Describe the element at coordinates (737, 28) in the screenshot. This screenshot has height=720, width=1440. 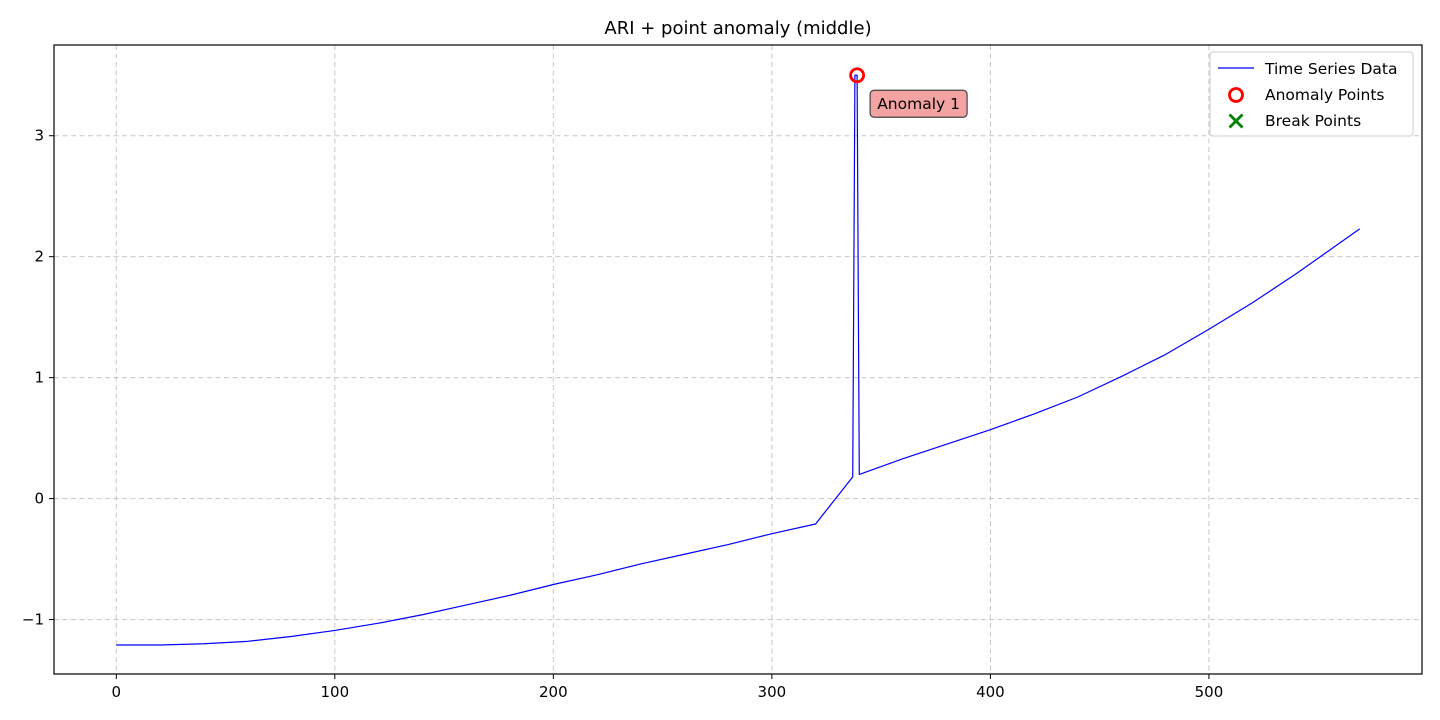
I see `chart-title: ARI + point anomaly (middle)` at that location.